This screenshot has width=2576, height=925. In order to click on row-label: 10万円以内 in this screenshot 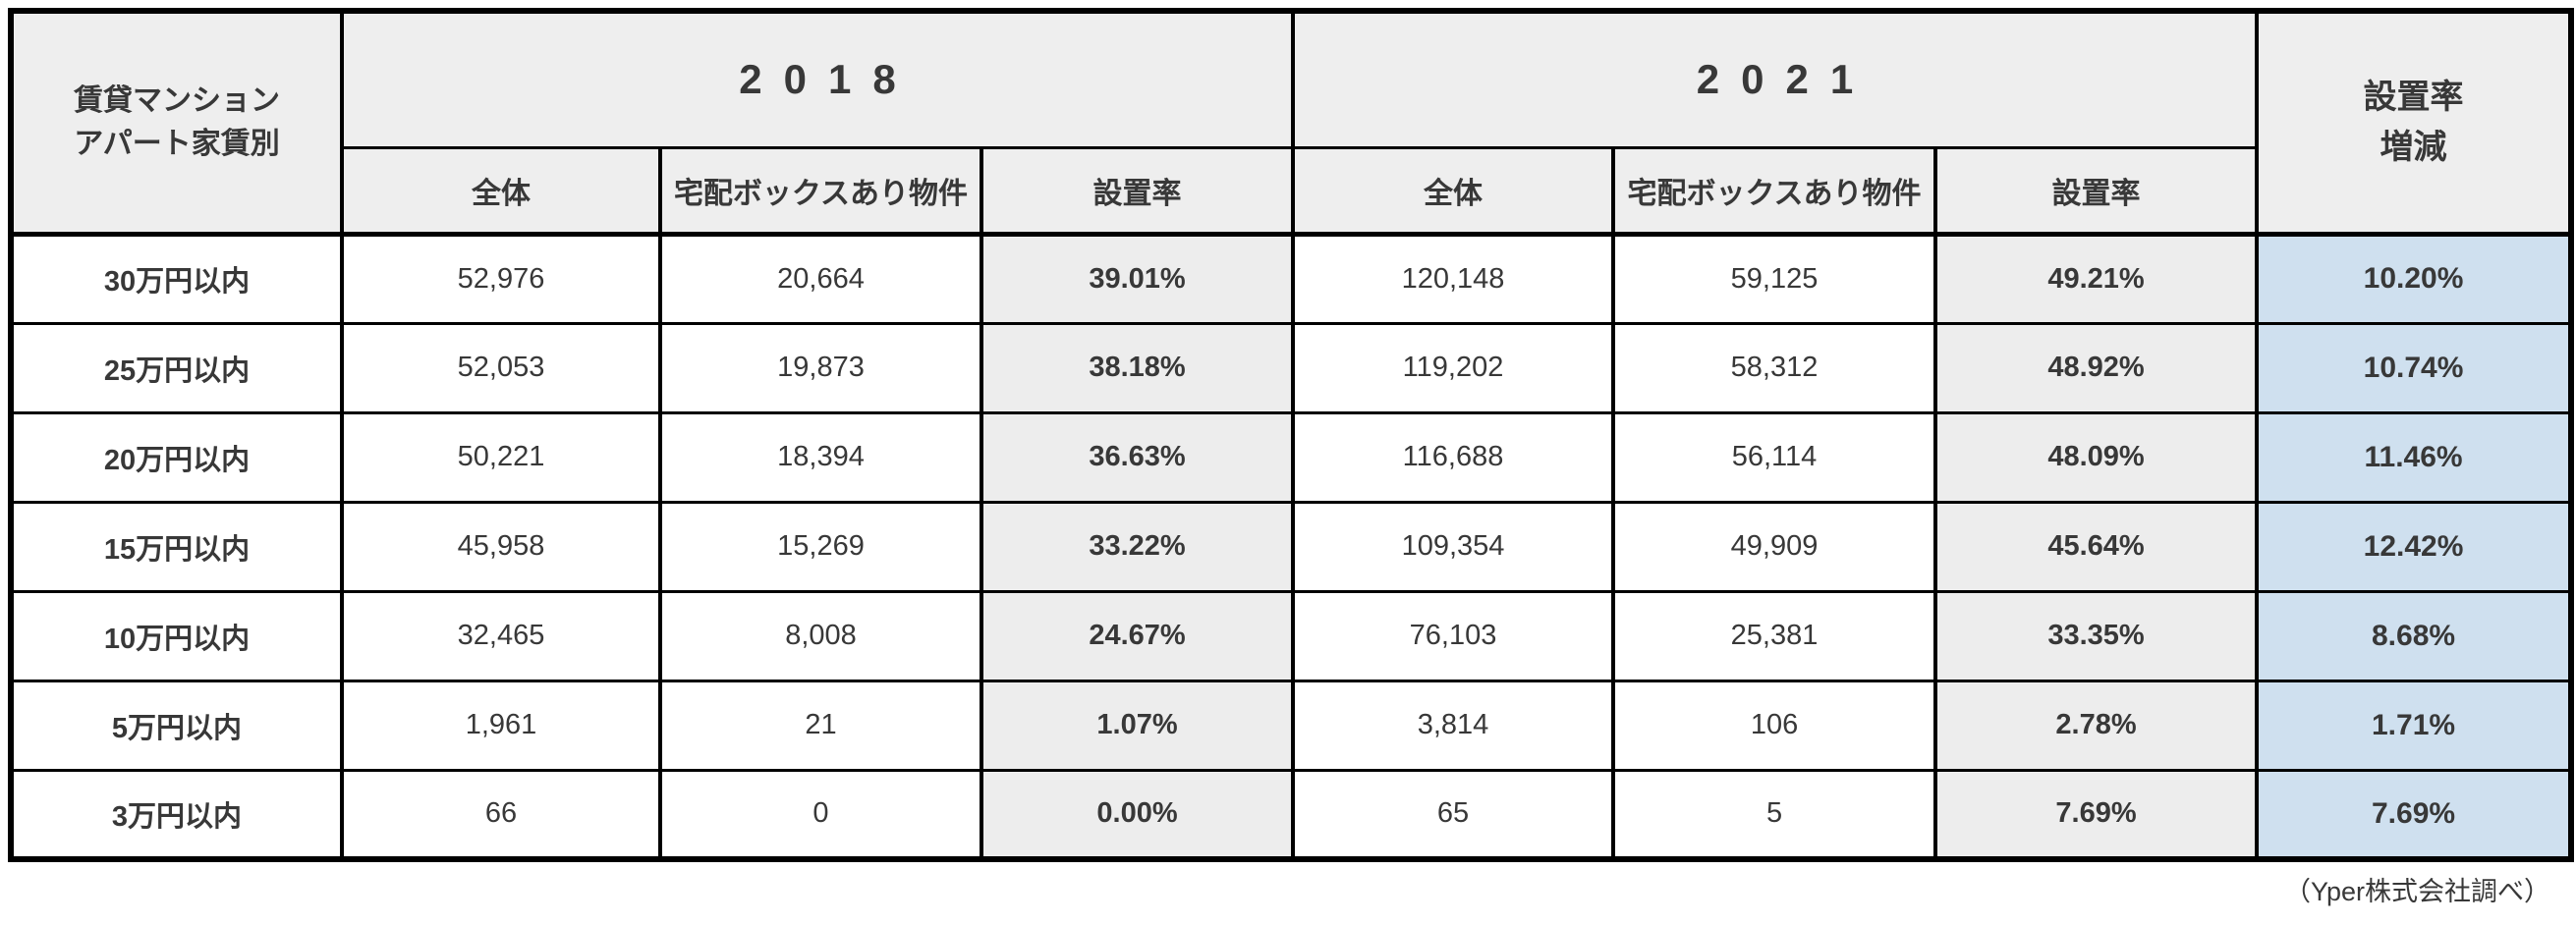, I will do `click(176, 635)`.